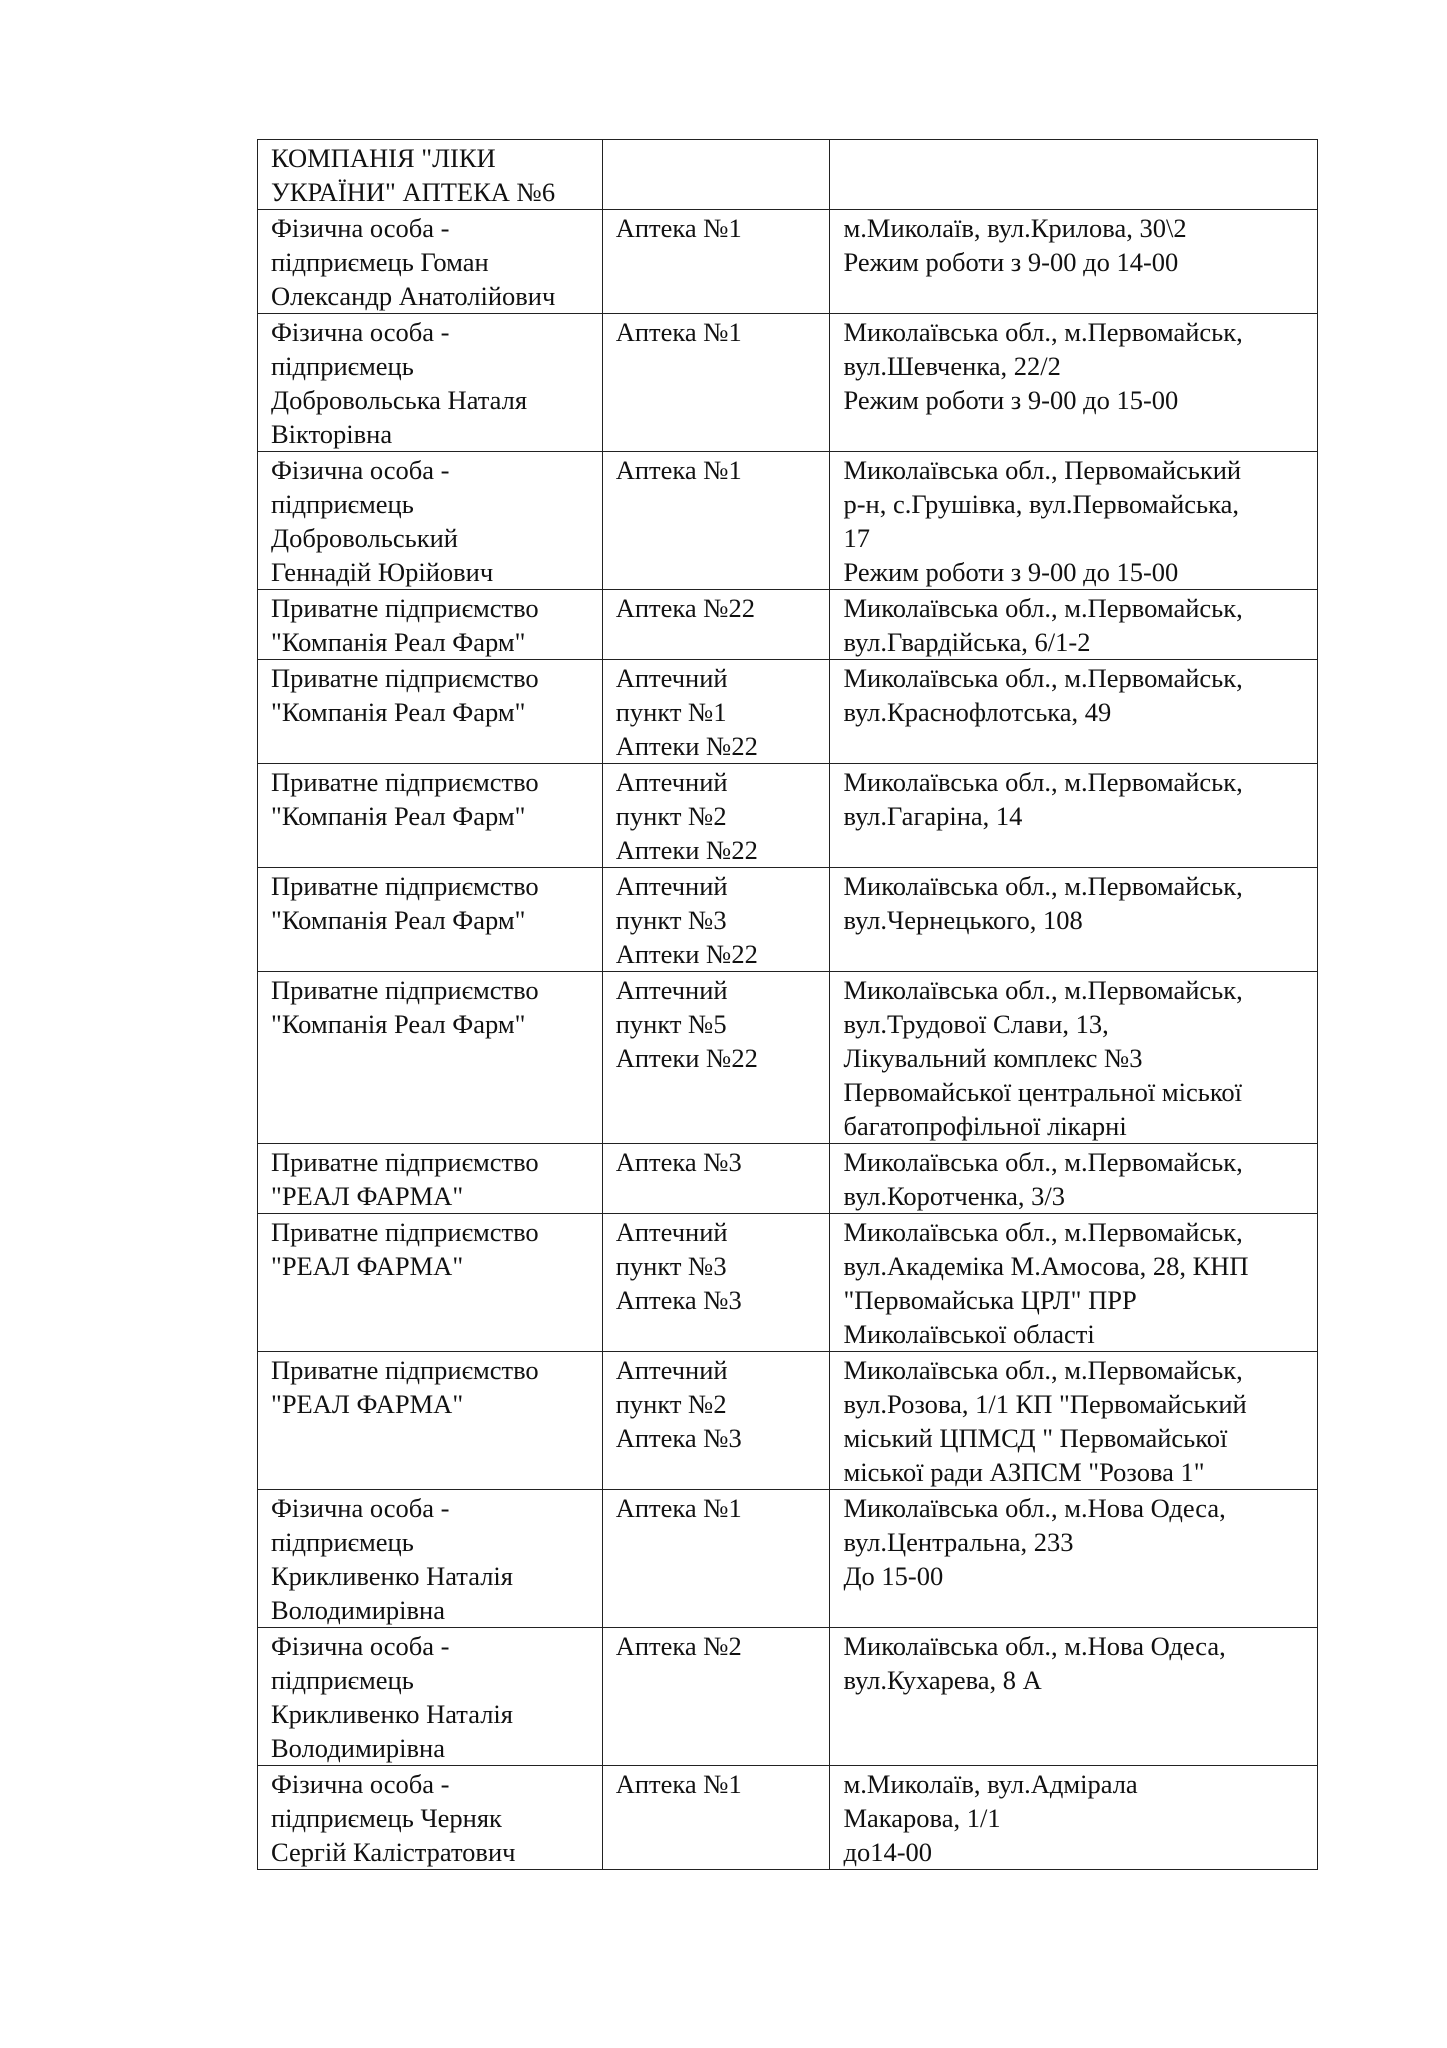 This screenshot has height=2048, width=1447. Describe the element at coordinates (716, 1178) in the screenshot. I see `pharmacy-cell: Аптека №3` at that location.